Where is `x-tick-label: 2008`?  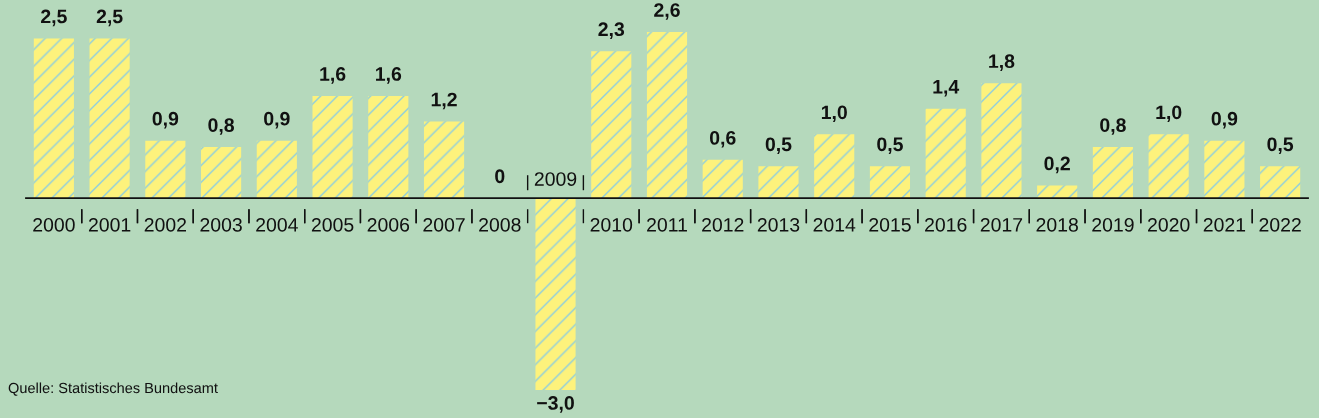 x-tick-label: 2008 is located at coordinates (500, 224).